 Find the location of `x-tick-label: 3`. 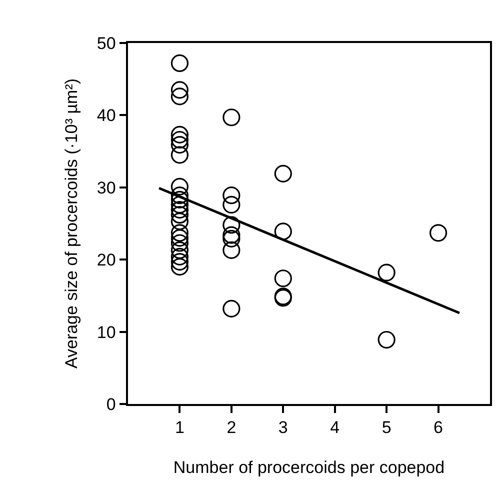

x-tick-label: 3 is located at coordinates (283, 428).